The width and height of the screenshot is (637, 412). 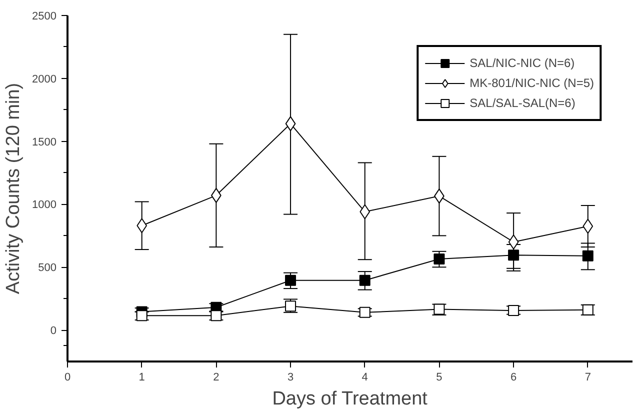 What do you see at coordinates (13, 188) in the screenshot?
I see `y-axis-title: Activity Counts (120 min)` at bounding box center [13, 188].